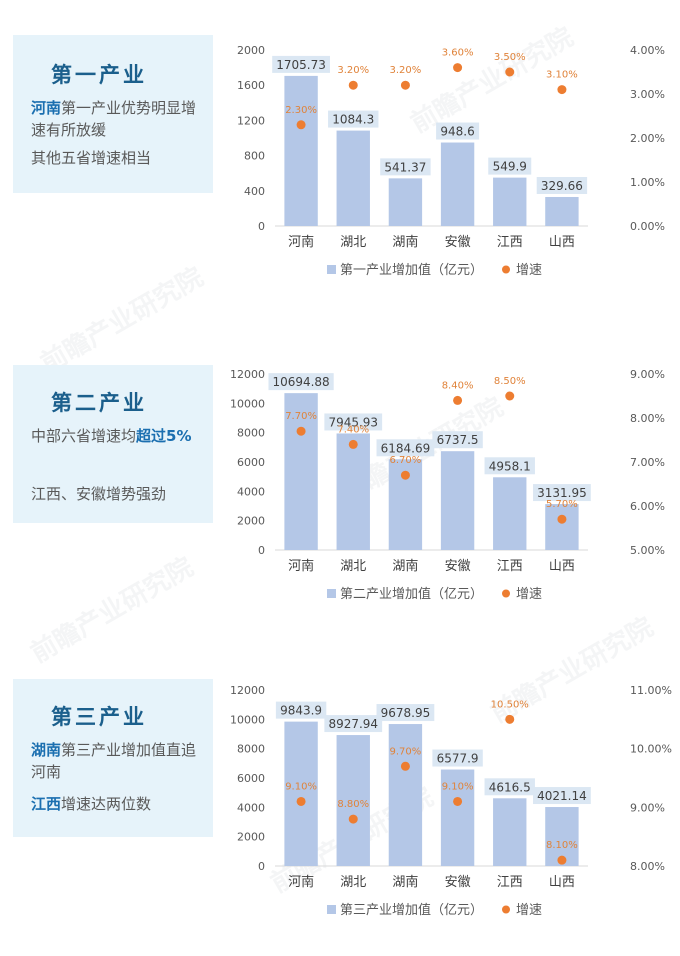 The width and height of the screenshot is (680, 956). I want to click on bar-value-label: 4021.14, so click(562, 796).